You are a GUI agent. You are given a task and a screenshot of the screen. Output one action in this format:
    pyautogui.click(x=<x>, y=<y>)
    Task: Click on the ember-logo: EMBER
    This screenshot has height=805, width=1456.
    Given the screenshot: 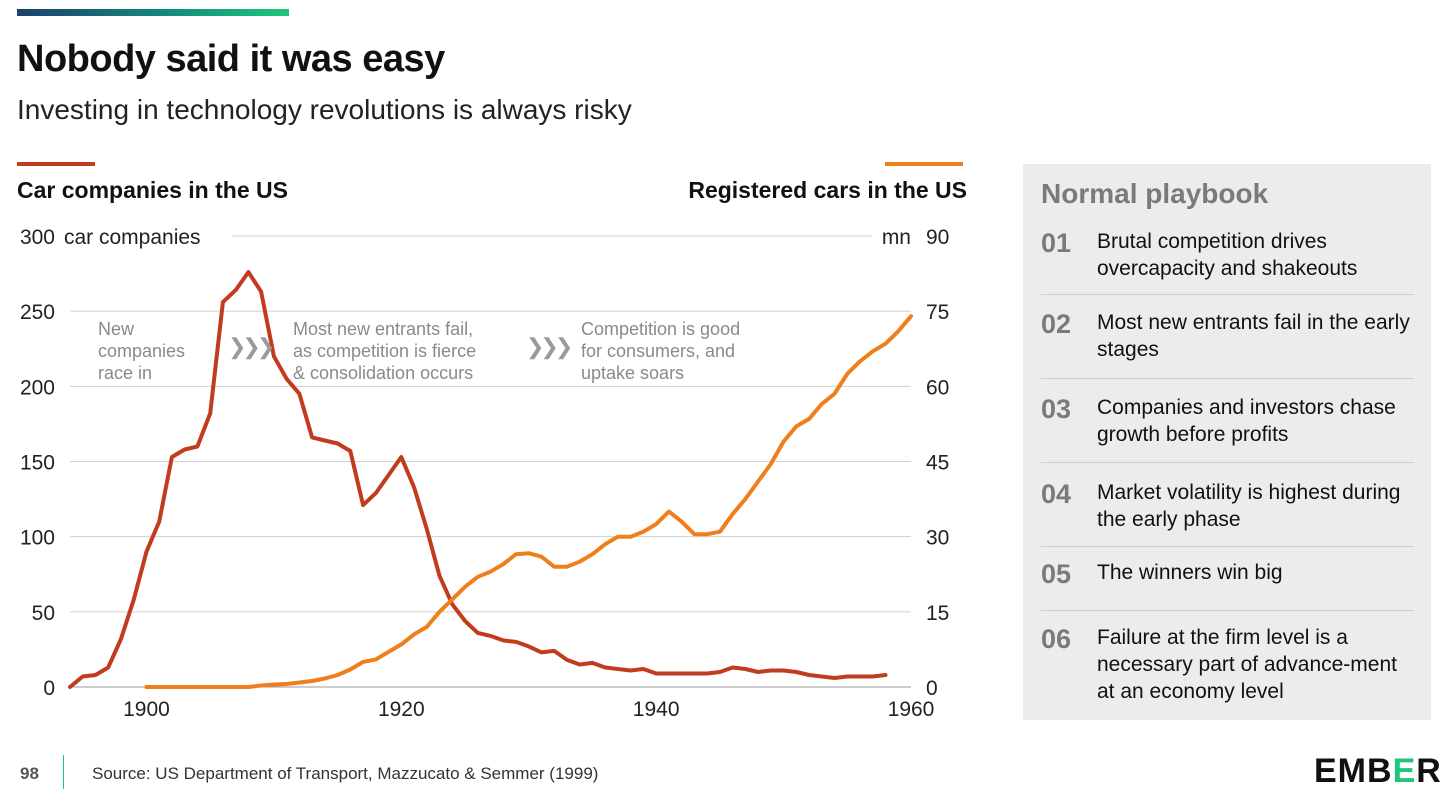 What is the action you would take?
    pyautogui.click(x=1378, y=771)
    